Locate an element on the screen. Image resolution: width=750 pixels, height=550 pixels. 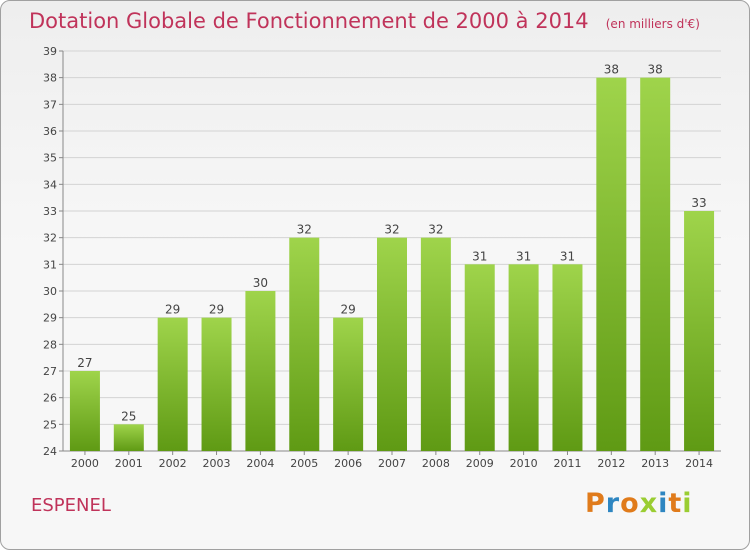
x-tick-label: 2011 is located at coordinates (567, 463).